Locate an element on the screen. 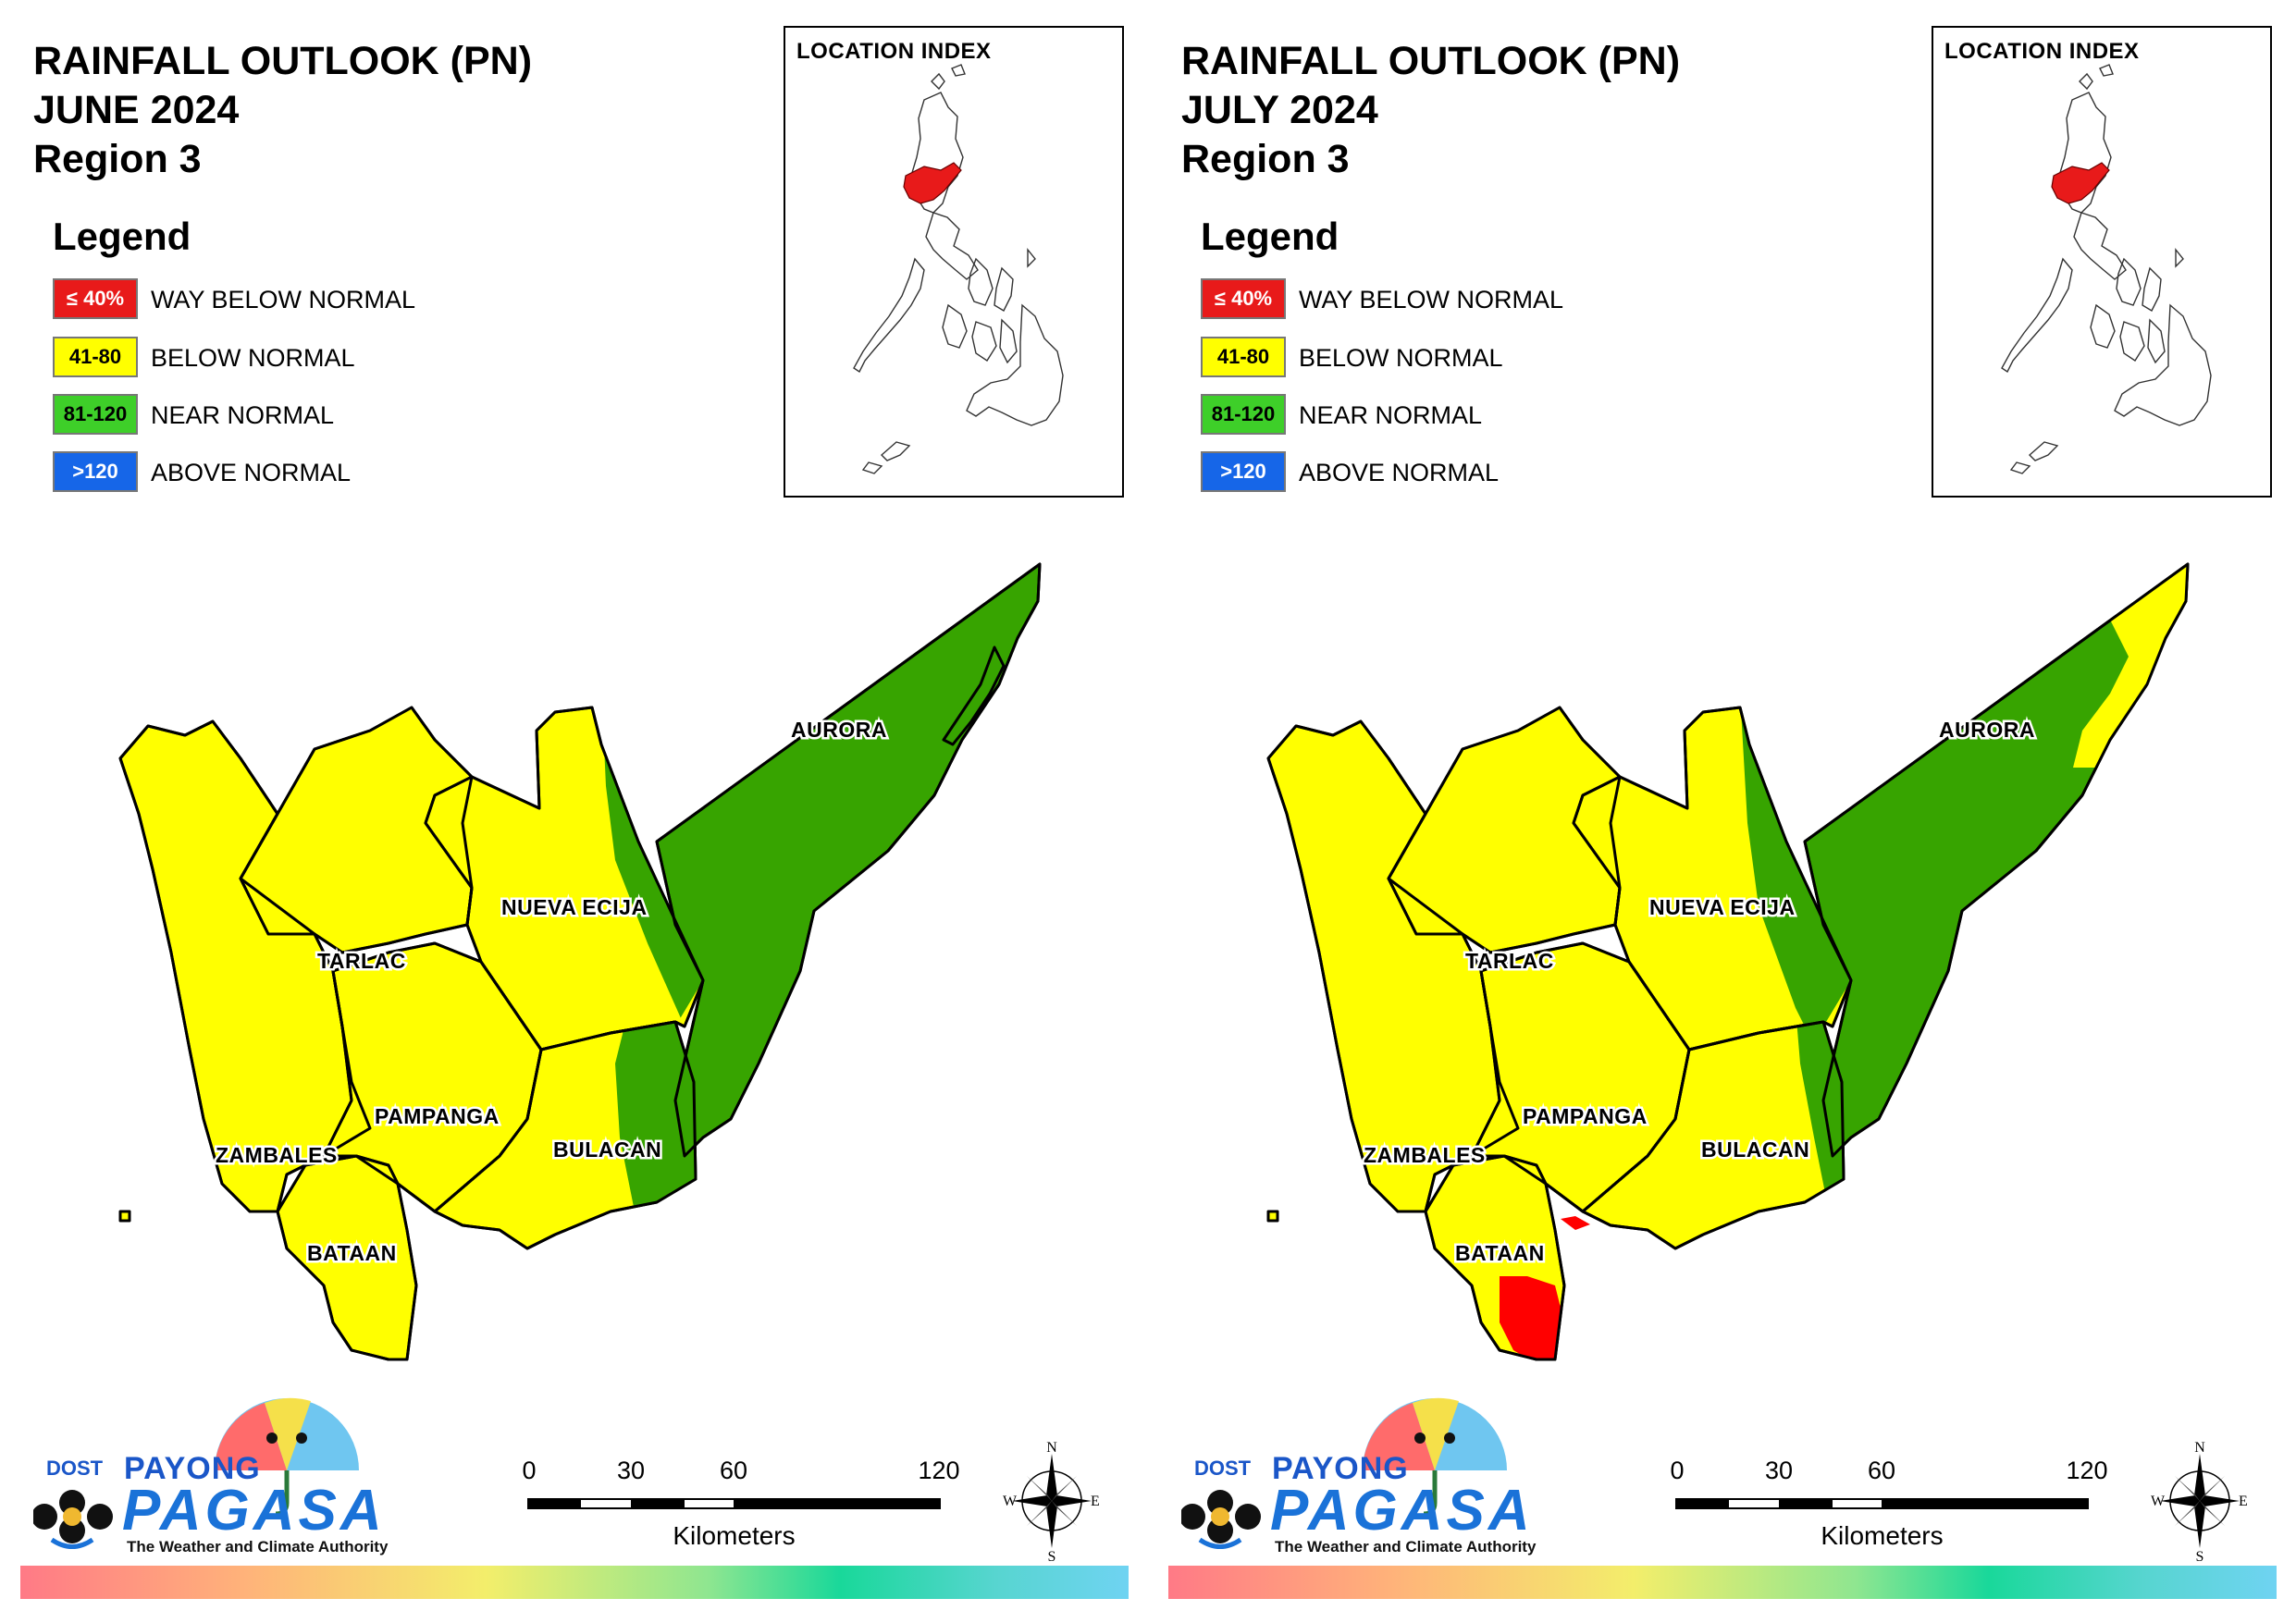 The width and height of the screenshot is (2296, 1623). map-title: RAINFALL OUTLOOK (PN) JULY 2024 Region 3 is located at coordinates (1430, 110).